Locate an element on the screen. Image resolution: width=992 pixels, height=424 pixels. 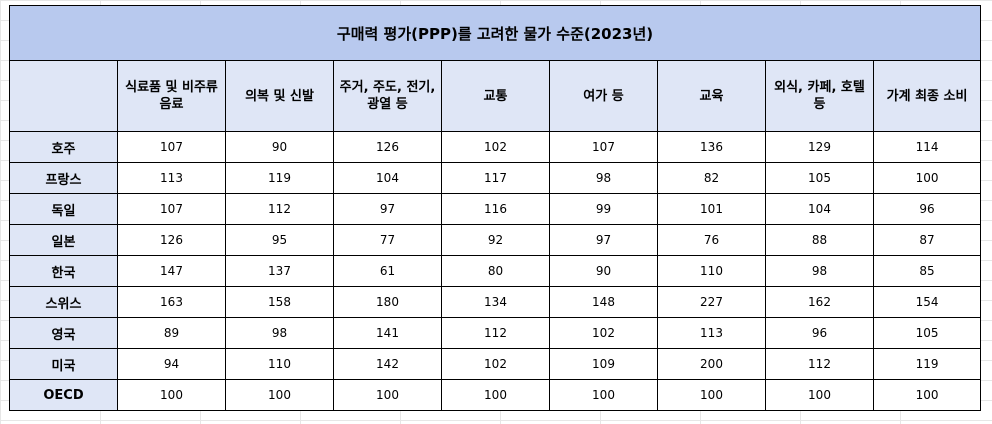
header-clothing: 의복 및 신발 is located at coordinates (279, 96).